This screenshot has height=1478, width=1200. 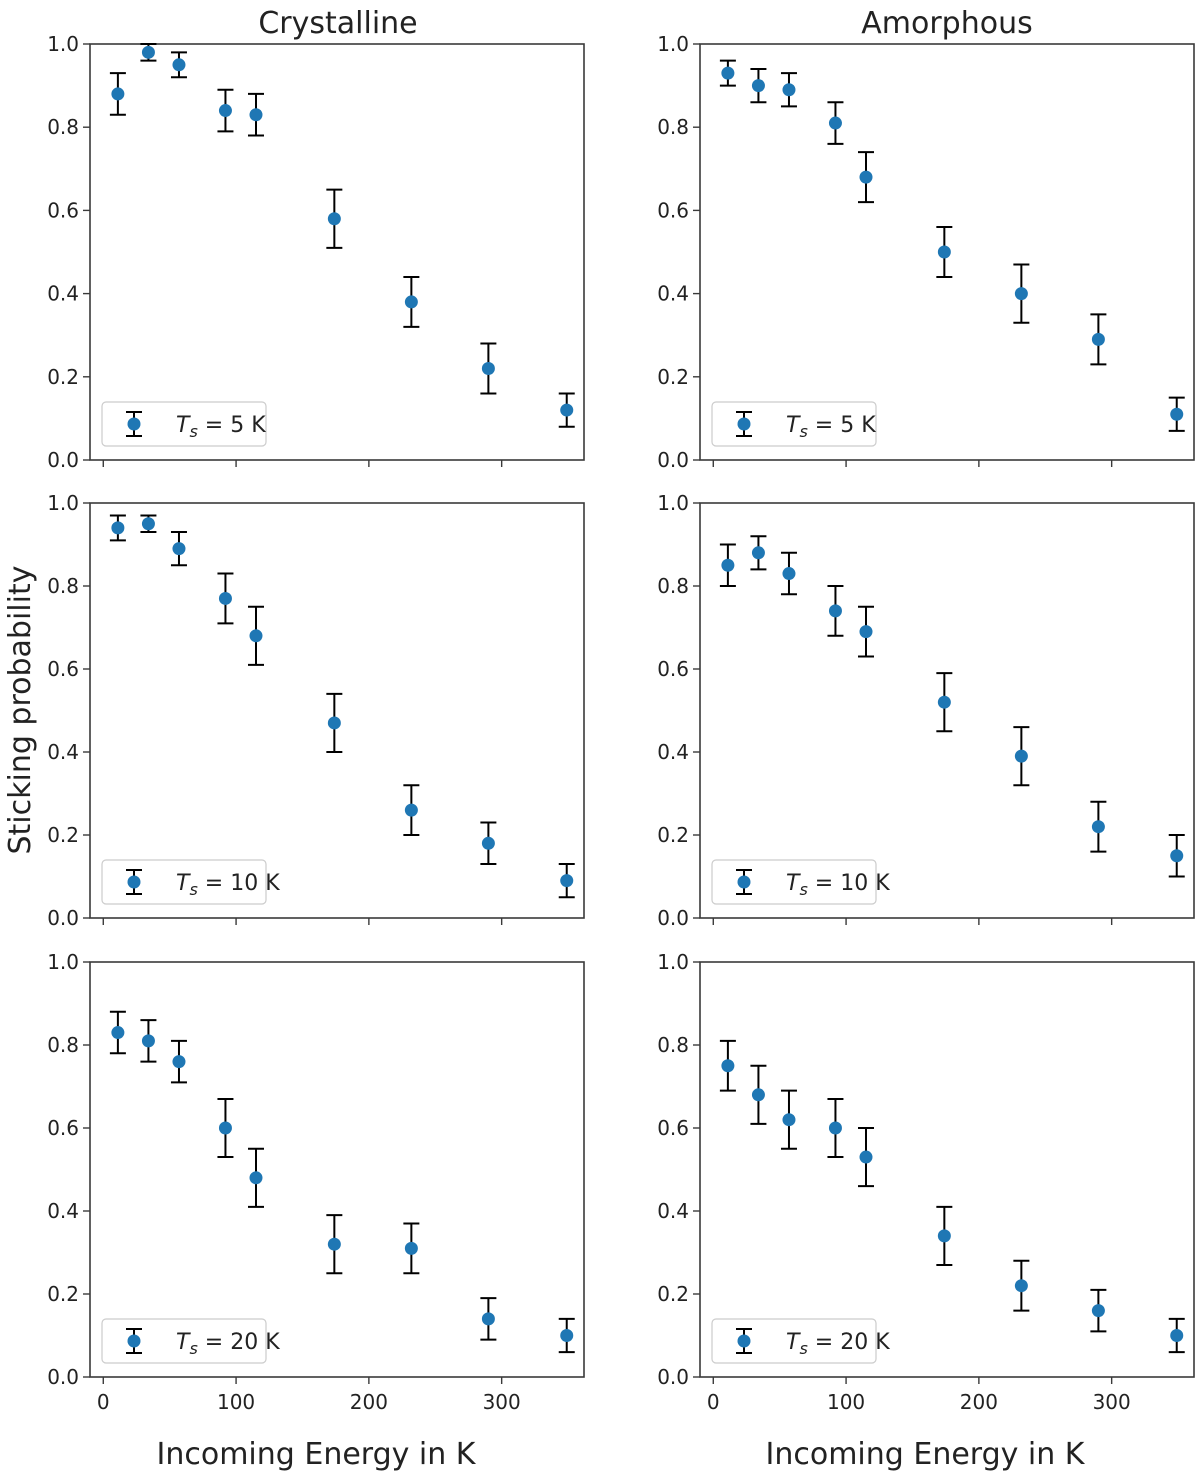 What do you see at coordinates (800, 882) in the screenshot?
I see `legend: Ts = 10 K` at bounding box center [800, 882].